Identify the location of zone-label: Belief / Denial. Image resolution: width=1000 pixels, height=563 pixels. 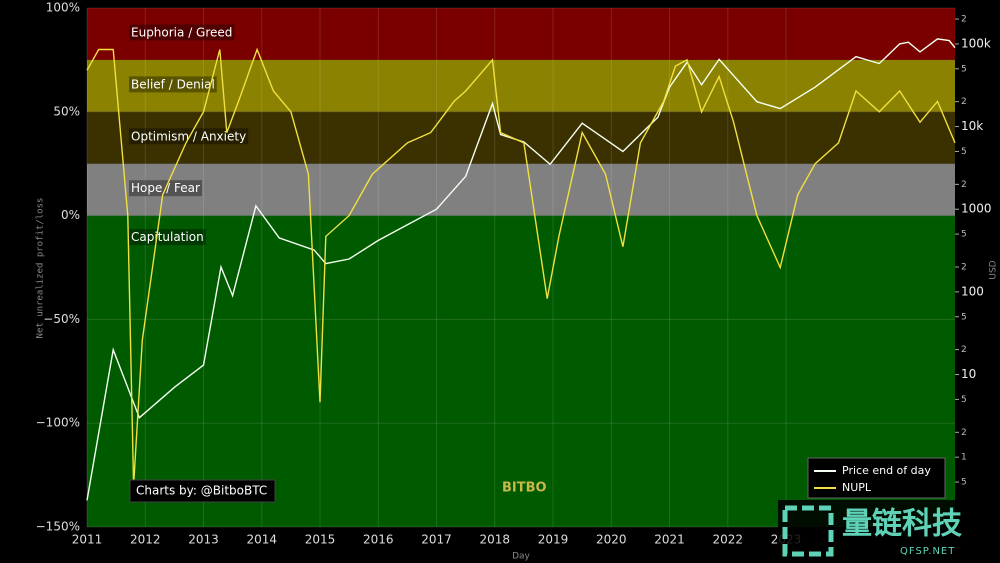
(173, 84).